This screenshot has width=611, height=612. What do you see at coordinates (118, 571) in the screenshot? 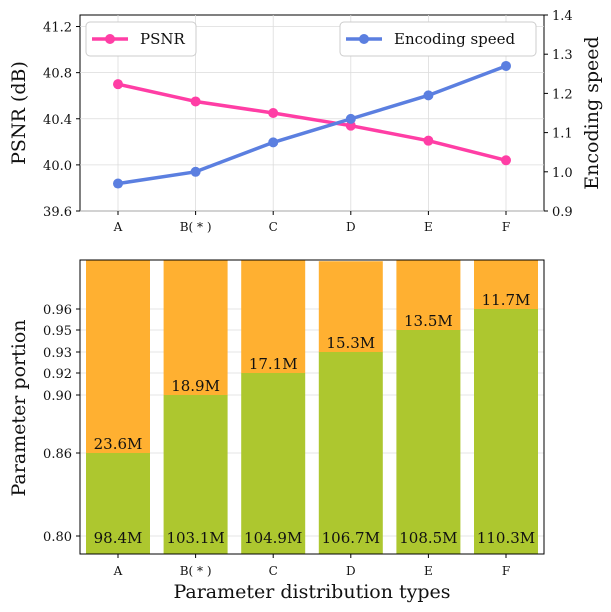
I see `bottom-x-tick-label: A` at bounding box center [118, 571].